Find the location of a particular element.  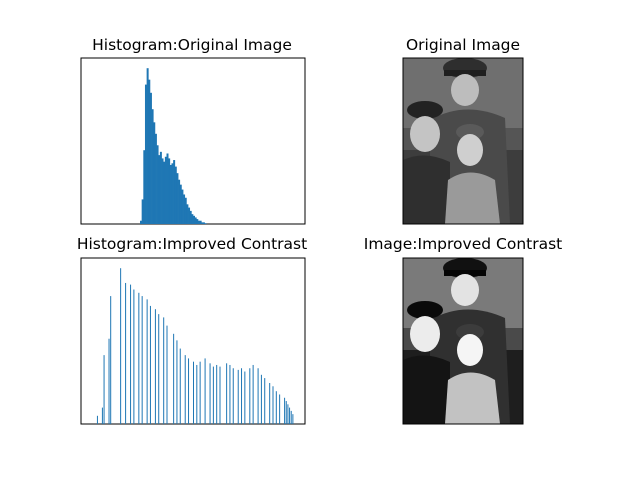

histogram-improved-panel: Histogram:Improved Contrast is located at coordinates (192, 330).